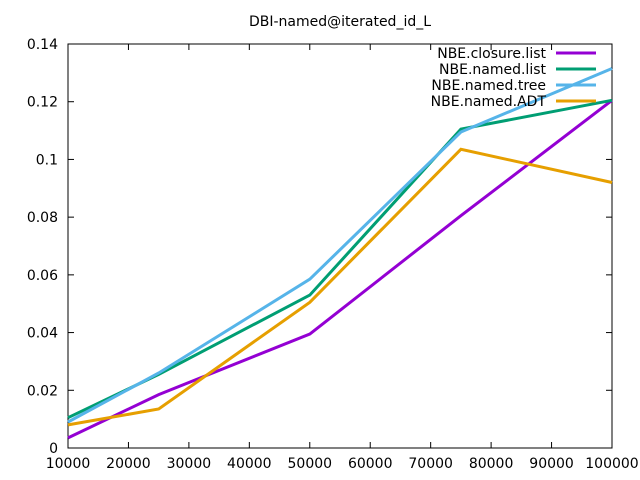 The image size is (640, 480). I want to click on x-tick-label: 20000, so click(128, 464).